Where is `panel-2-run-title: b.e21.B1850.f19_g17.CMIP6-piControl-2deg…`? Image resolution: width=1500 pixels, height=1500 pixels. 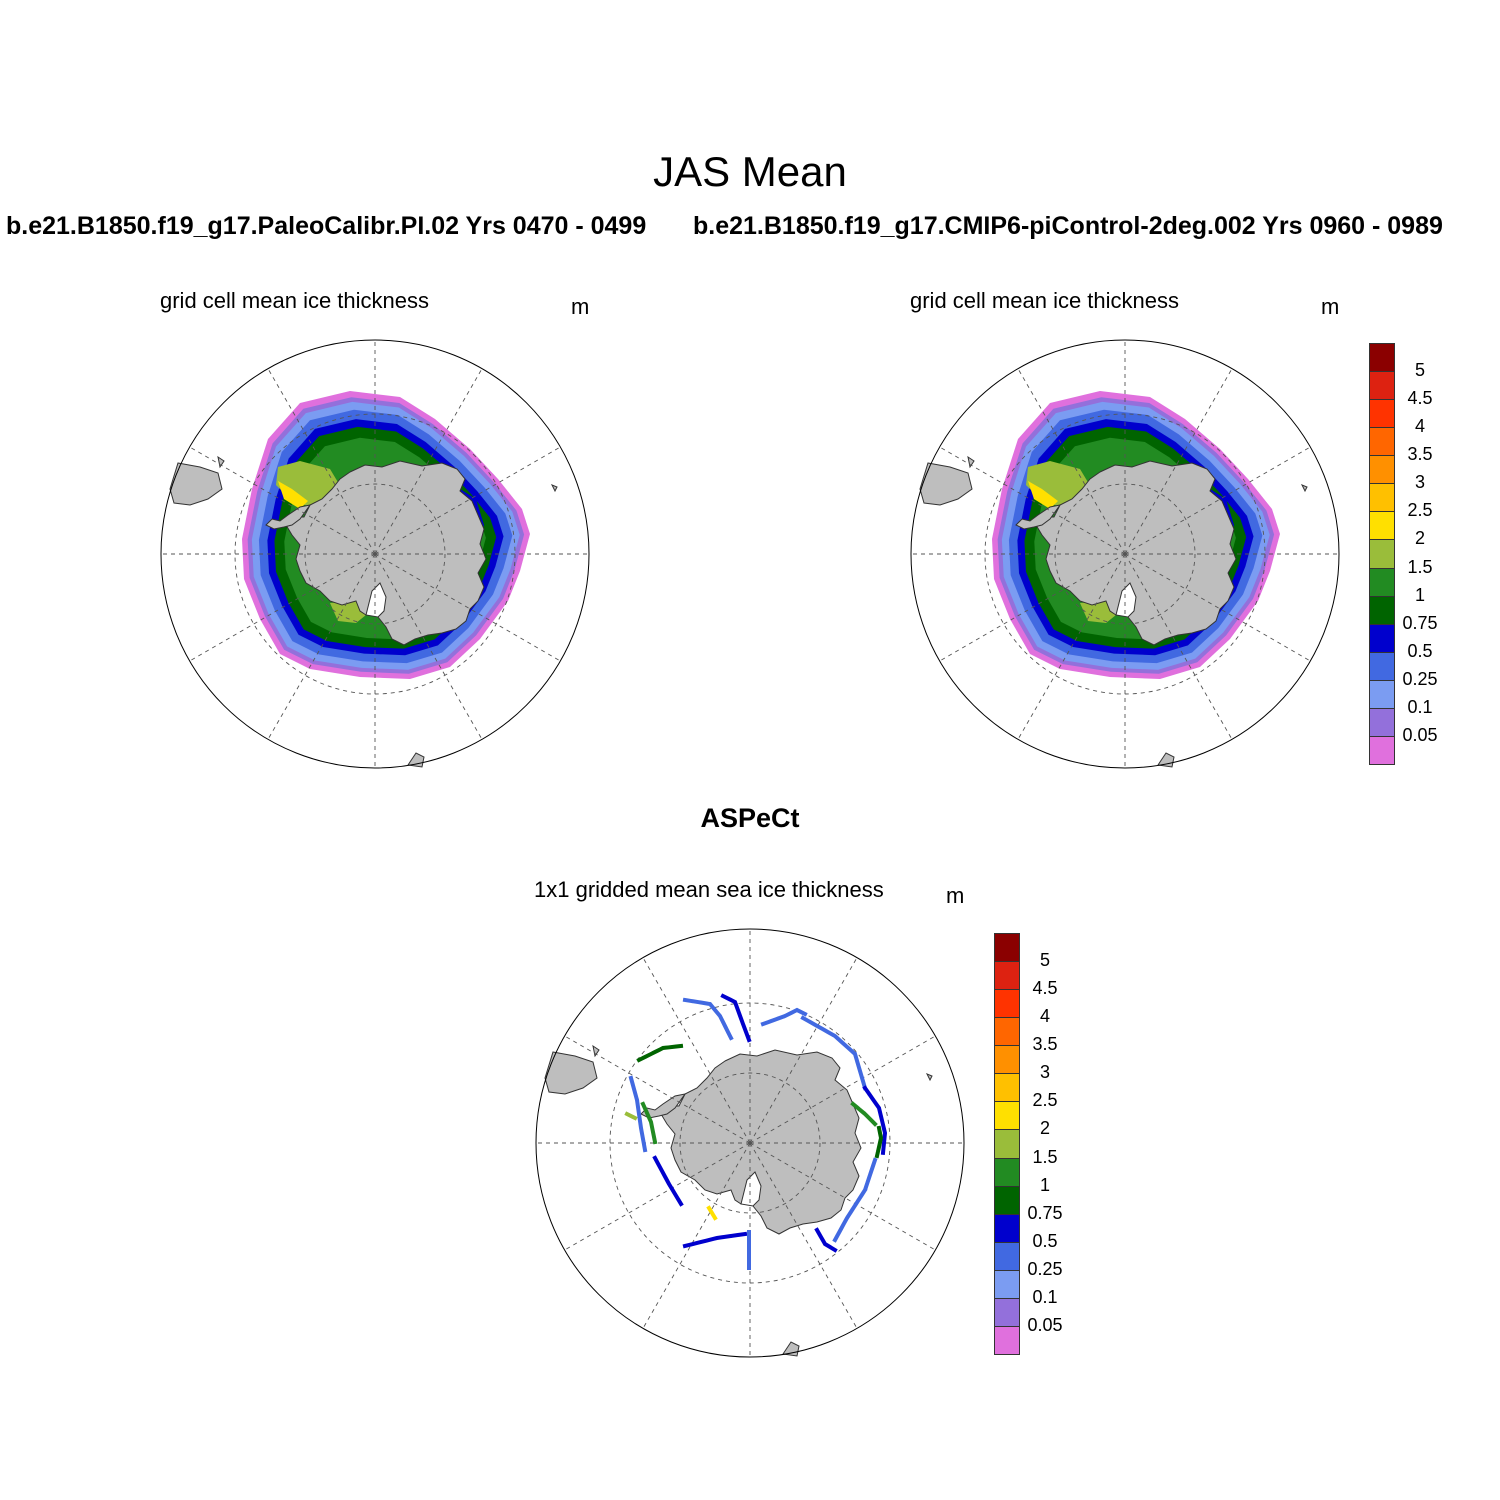 panel-2-run-title: b.e21.B1850.f19_g17.CMIP6-piControl-2deg… is located at coordinates (1068, 226).